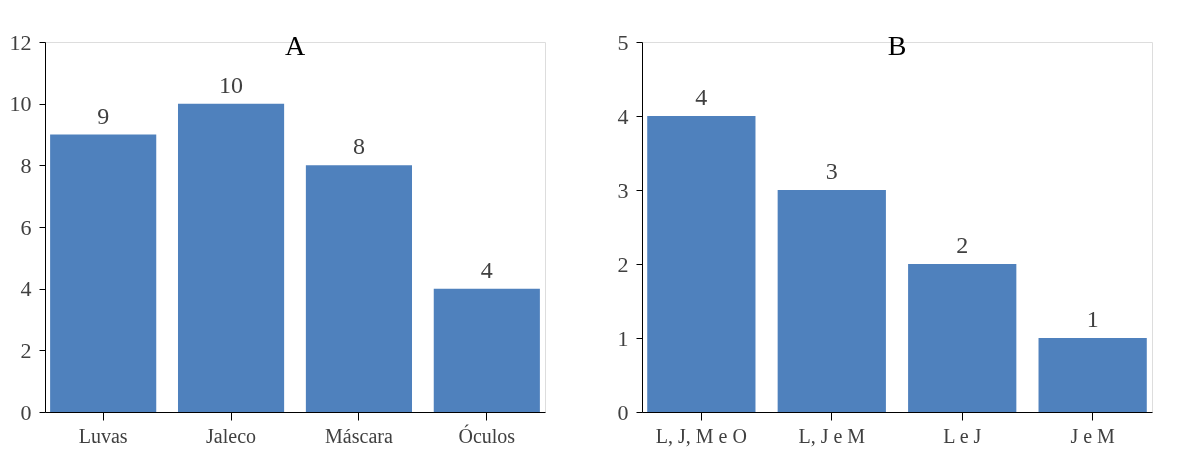 This screenshot has height=457, width=1203. Describe the element at coordinates (1092, 319) in the screenshot. I see `data-label: 1` at that location.